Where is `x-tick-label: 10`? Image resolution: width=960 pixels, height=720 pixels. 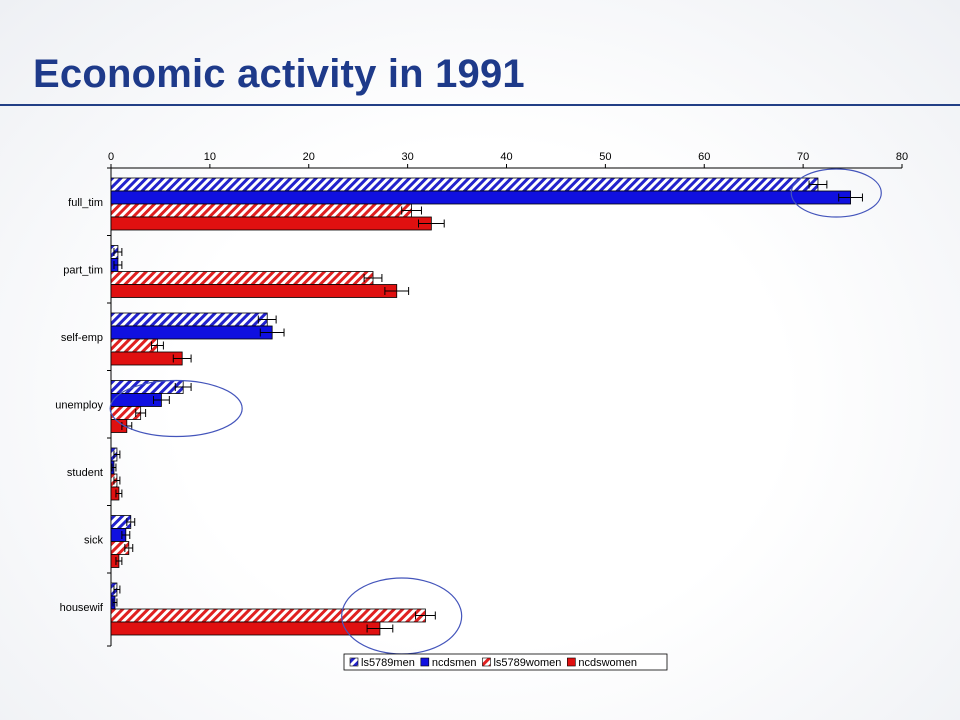 x-tick-label: 10 is located at coordinates (210, 157).